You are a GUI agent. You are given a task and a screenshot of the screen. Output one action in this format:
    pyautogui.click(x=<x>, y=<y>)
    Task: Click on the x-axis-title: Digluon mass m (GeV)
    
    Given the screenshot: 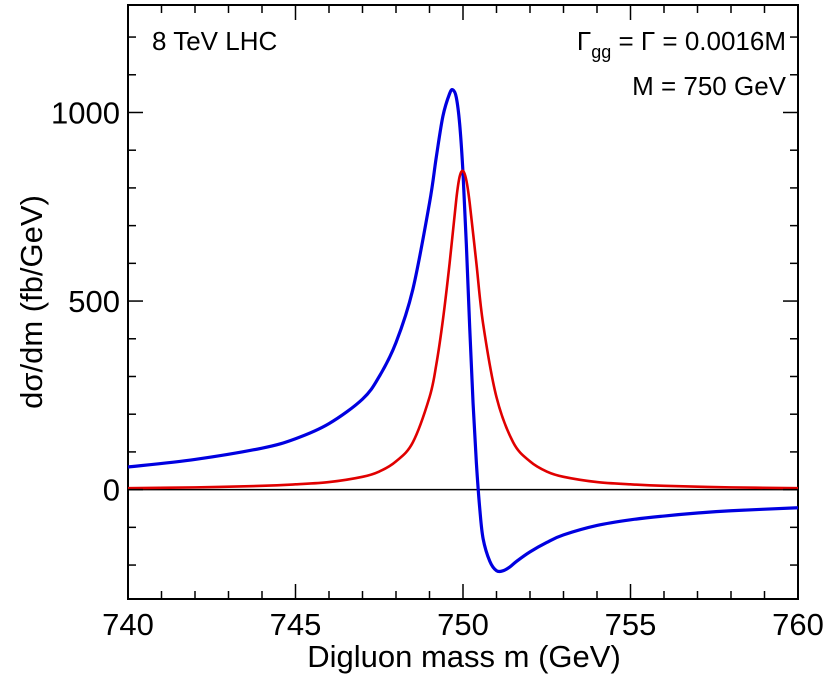 What is the action you would take?
    pyautogui.click(x=464, y=656)
    